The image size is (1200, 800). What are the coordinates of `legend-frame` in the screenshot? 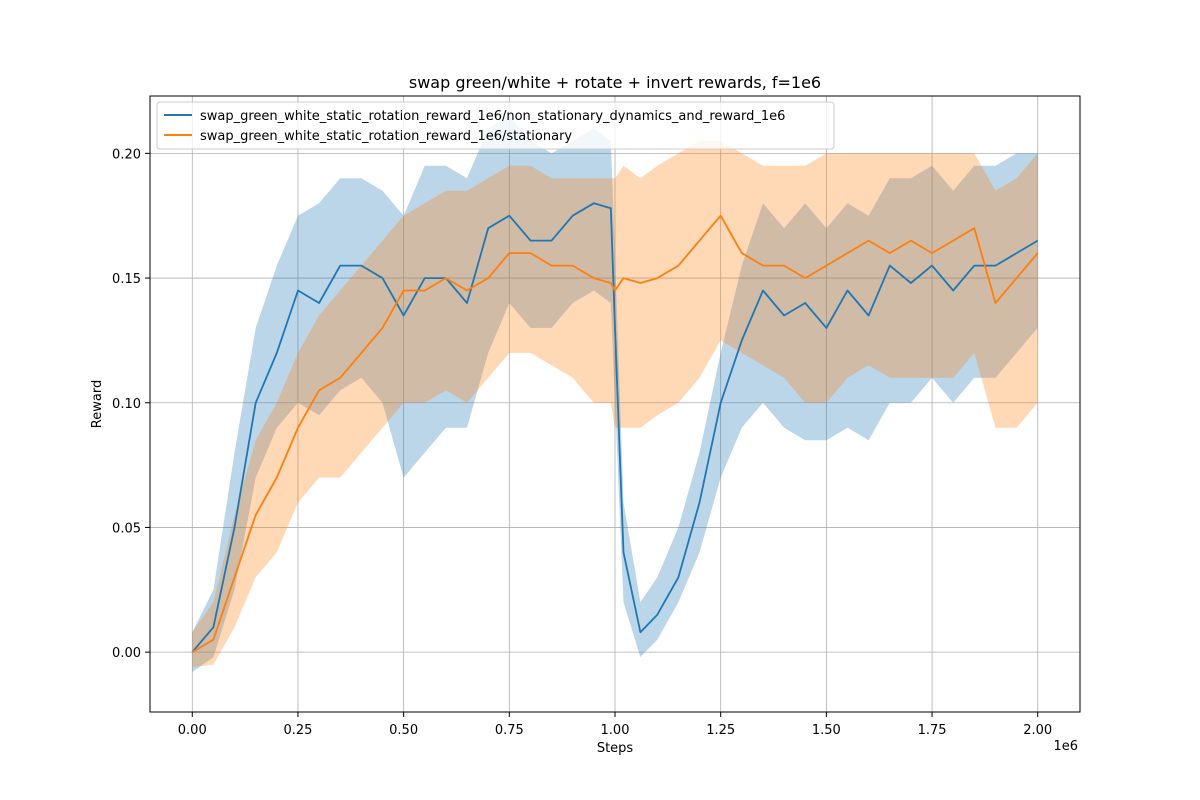 It's located at (495, 125).